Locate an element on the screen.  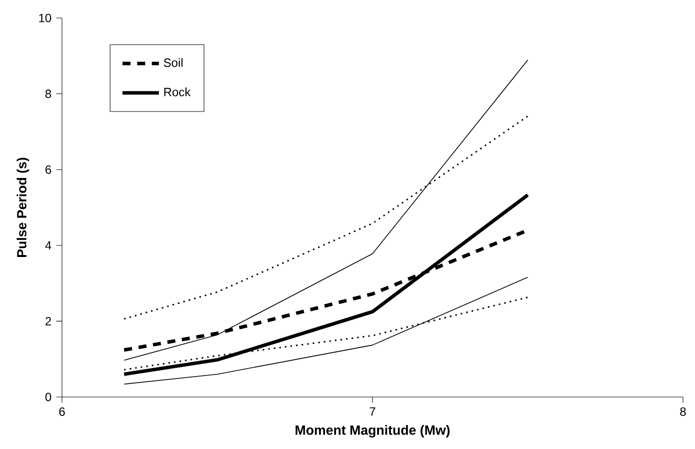
legend-label: Soil is located at coordinates (173, 62).